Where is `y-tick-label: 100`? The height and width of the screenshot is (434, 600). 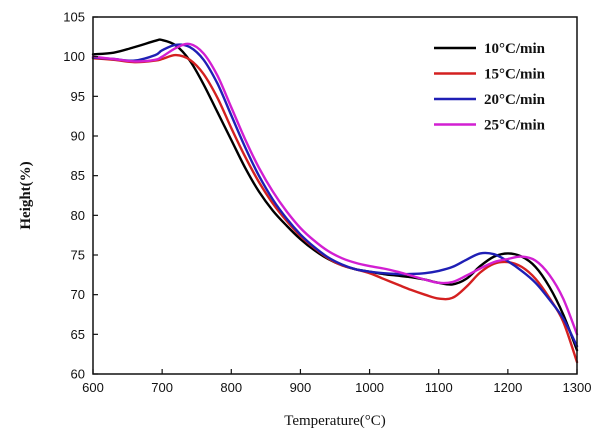 y-tick-label: 100 is located at coordinates (74, 56).